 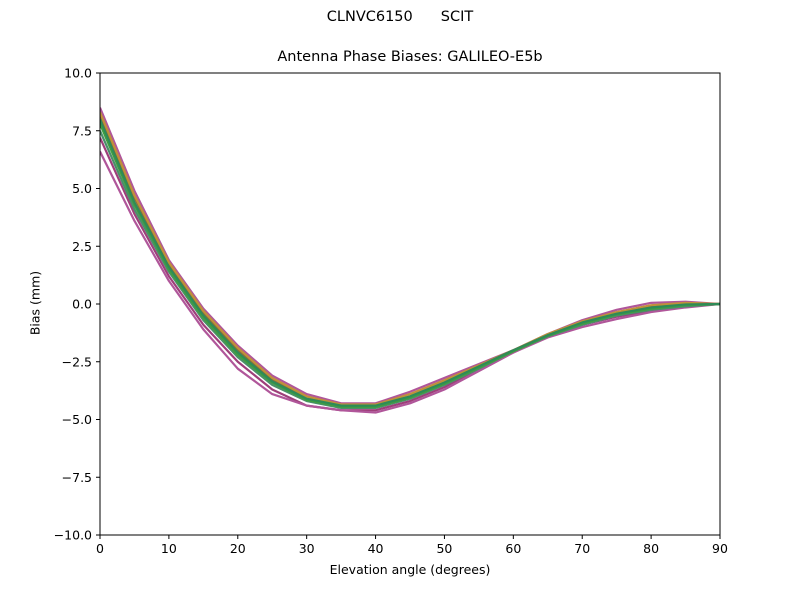 I want to click on station-code: SCIT, so click(x=457, y=17).